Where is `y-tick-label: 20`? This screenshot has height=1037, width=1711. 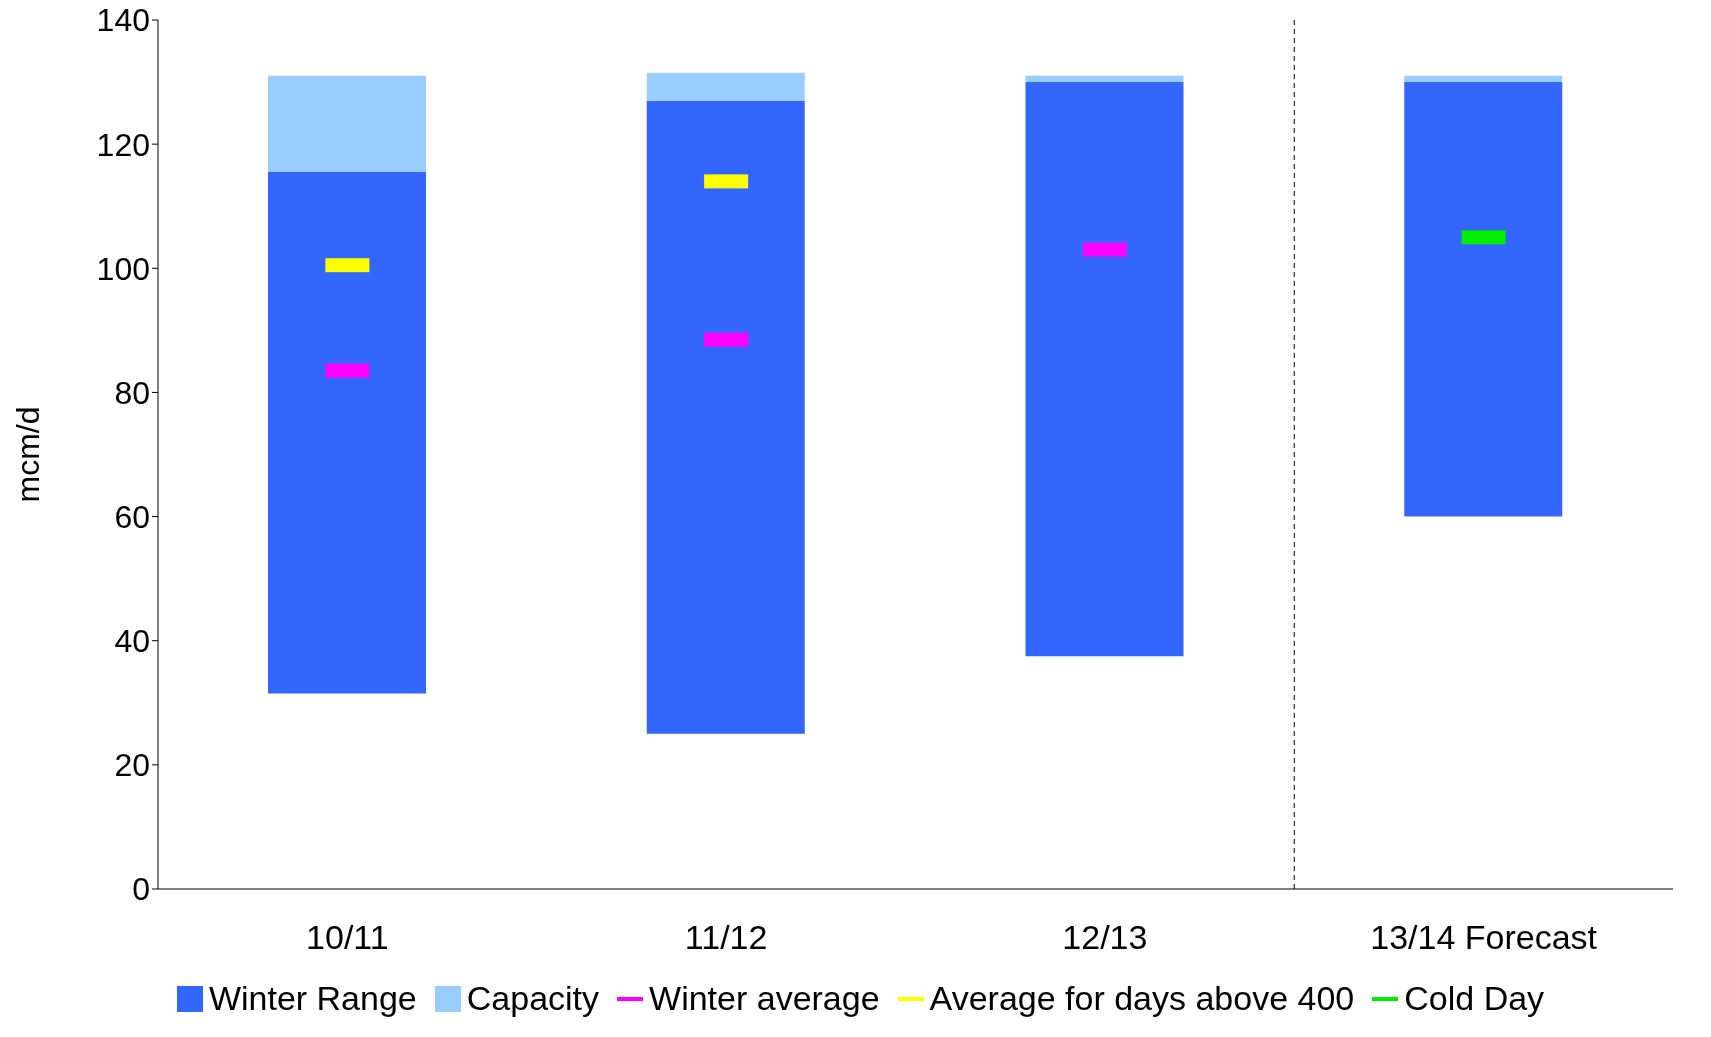 y-tick-label: 20 is located at coordinates (132, 765).